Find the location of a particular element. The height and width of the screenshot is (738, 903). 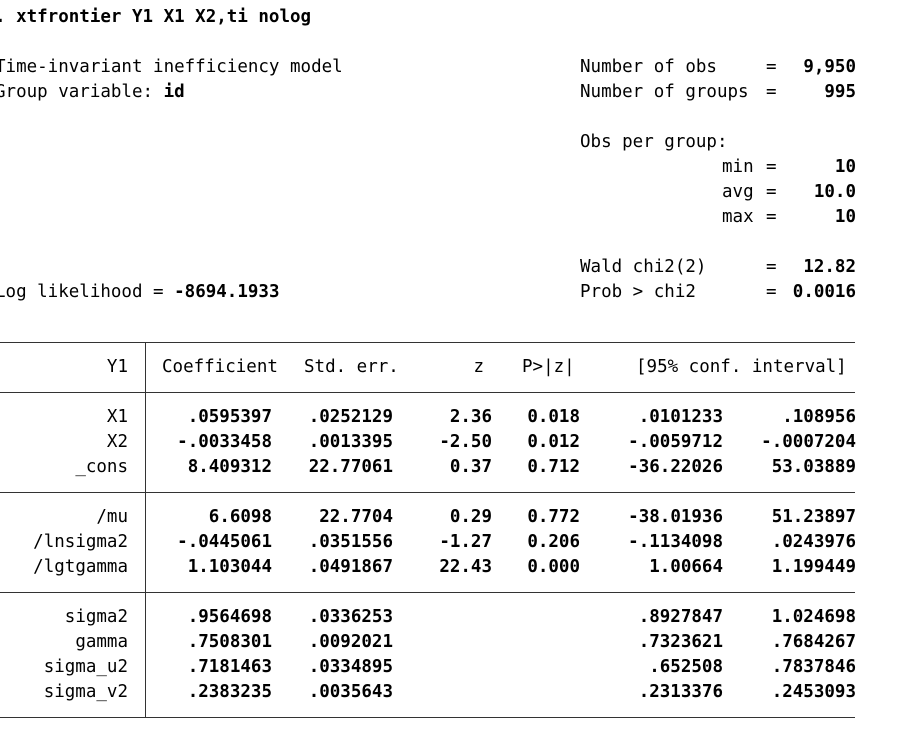

row-ci-lower: 1.00664 is located at coordinates (686, 567).